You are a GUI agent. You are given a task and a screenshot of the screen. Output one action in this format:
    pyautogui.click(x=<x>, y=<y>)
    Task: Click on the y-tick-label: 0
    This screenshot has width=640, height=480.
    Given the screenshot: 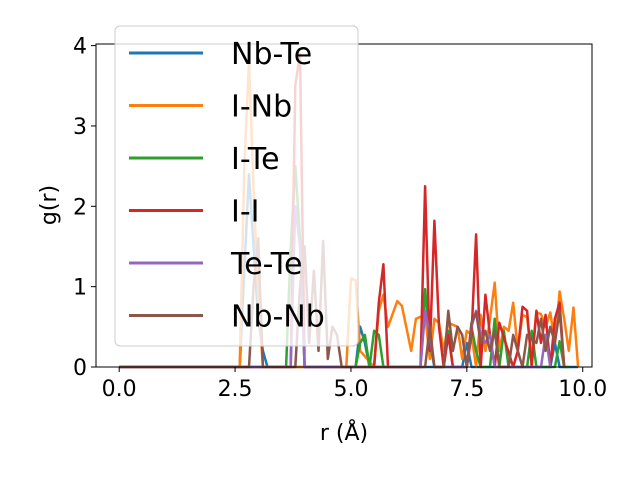 What is the action you would take?
    pyautogui.click(x=80, y=368)
    